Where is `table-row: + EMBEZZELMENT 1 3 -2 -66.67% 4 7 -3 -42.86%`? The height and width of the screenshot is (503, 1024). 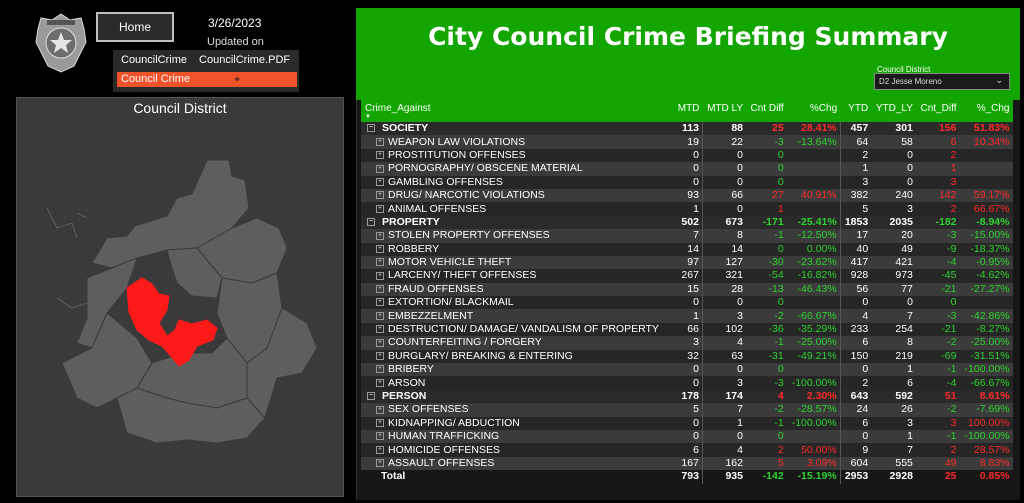
table-row: + EMBEZZELMENT 1 3 -2 -66.67% 4 7 -3 -42.86% is located at coordinates (687, 316).